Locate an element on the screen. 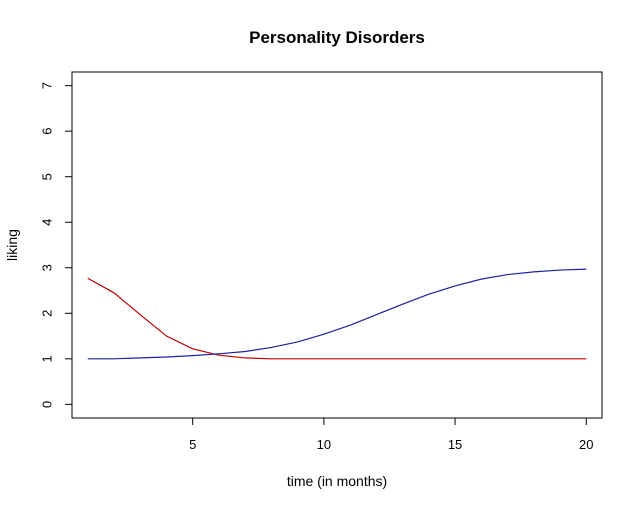 The image size is (639, 508). series-layer is located at coordinates (337, 314).